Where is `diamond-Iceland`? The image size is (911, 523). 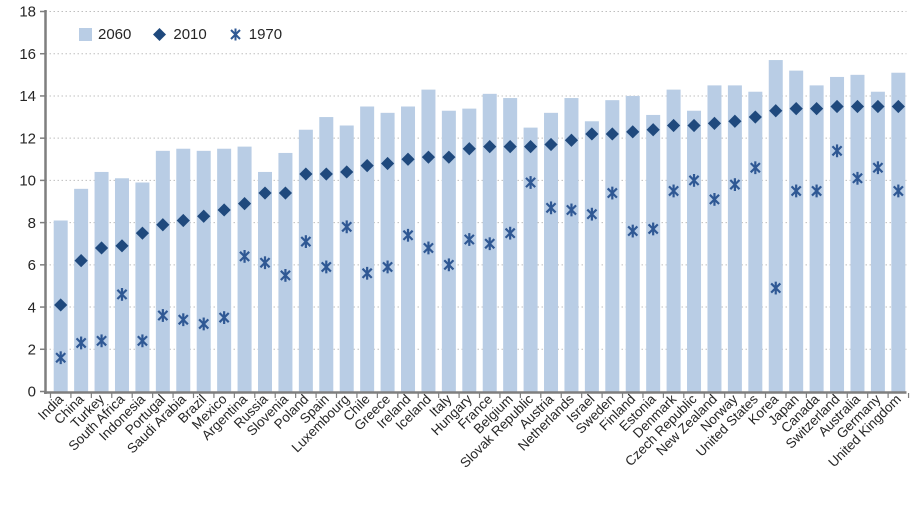 diamond-Iceland is located at coordinates (428, 157).